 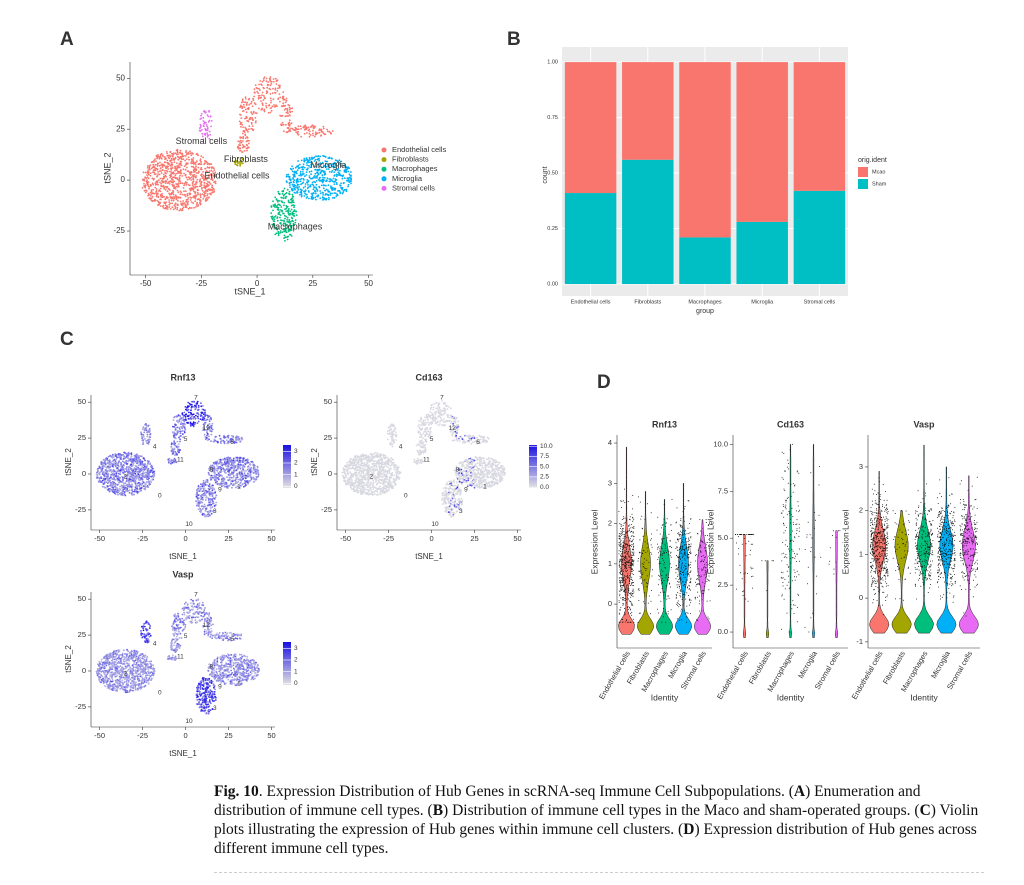 What do you see at coordinates (345, 538) in the screenshot?
I see `x-tick-label: -50` at bounding box center [345, 538].